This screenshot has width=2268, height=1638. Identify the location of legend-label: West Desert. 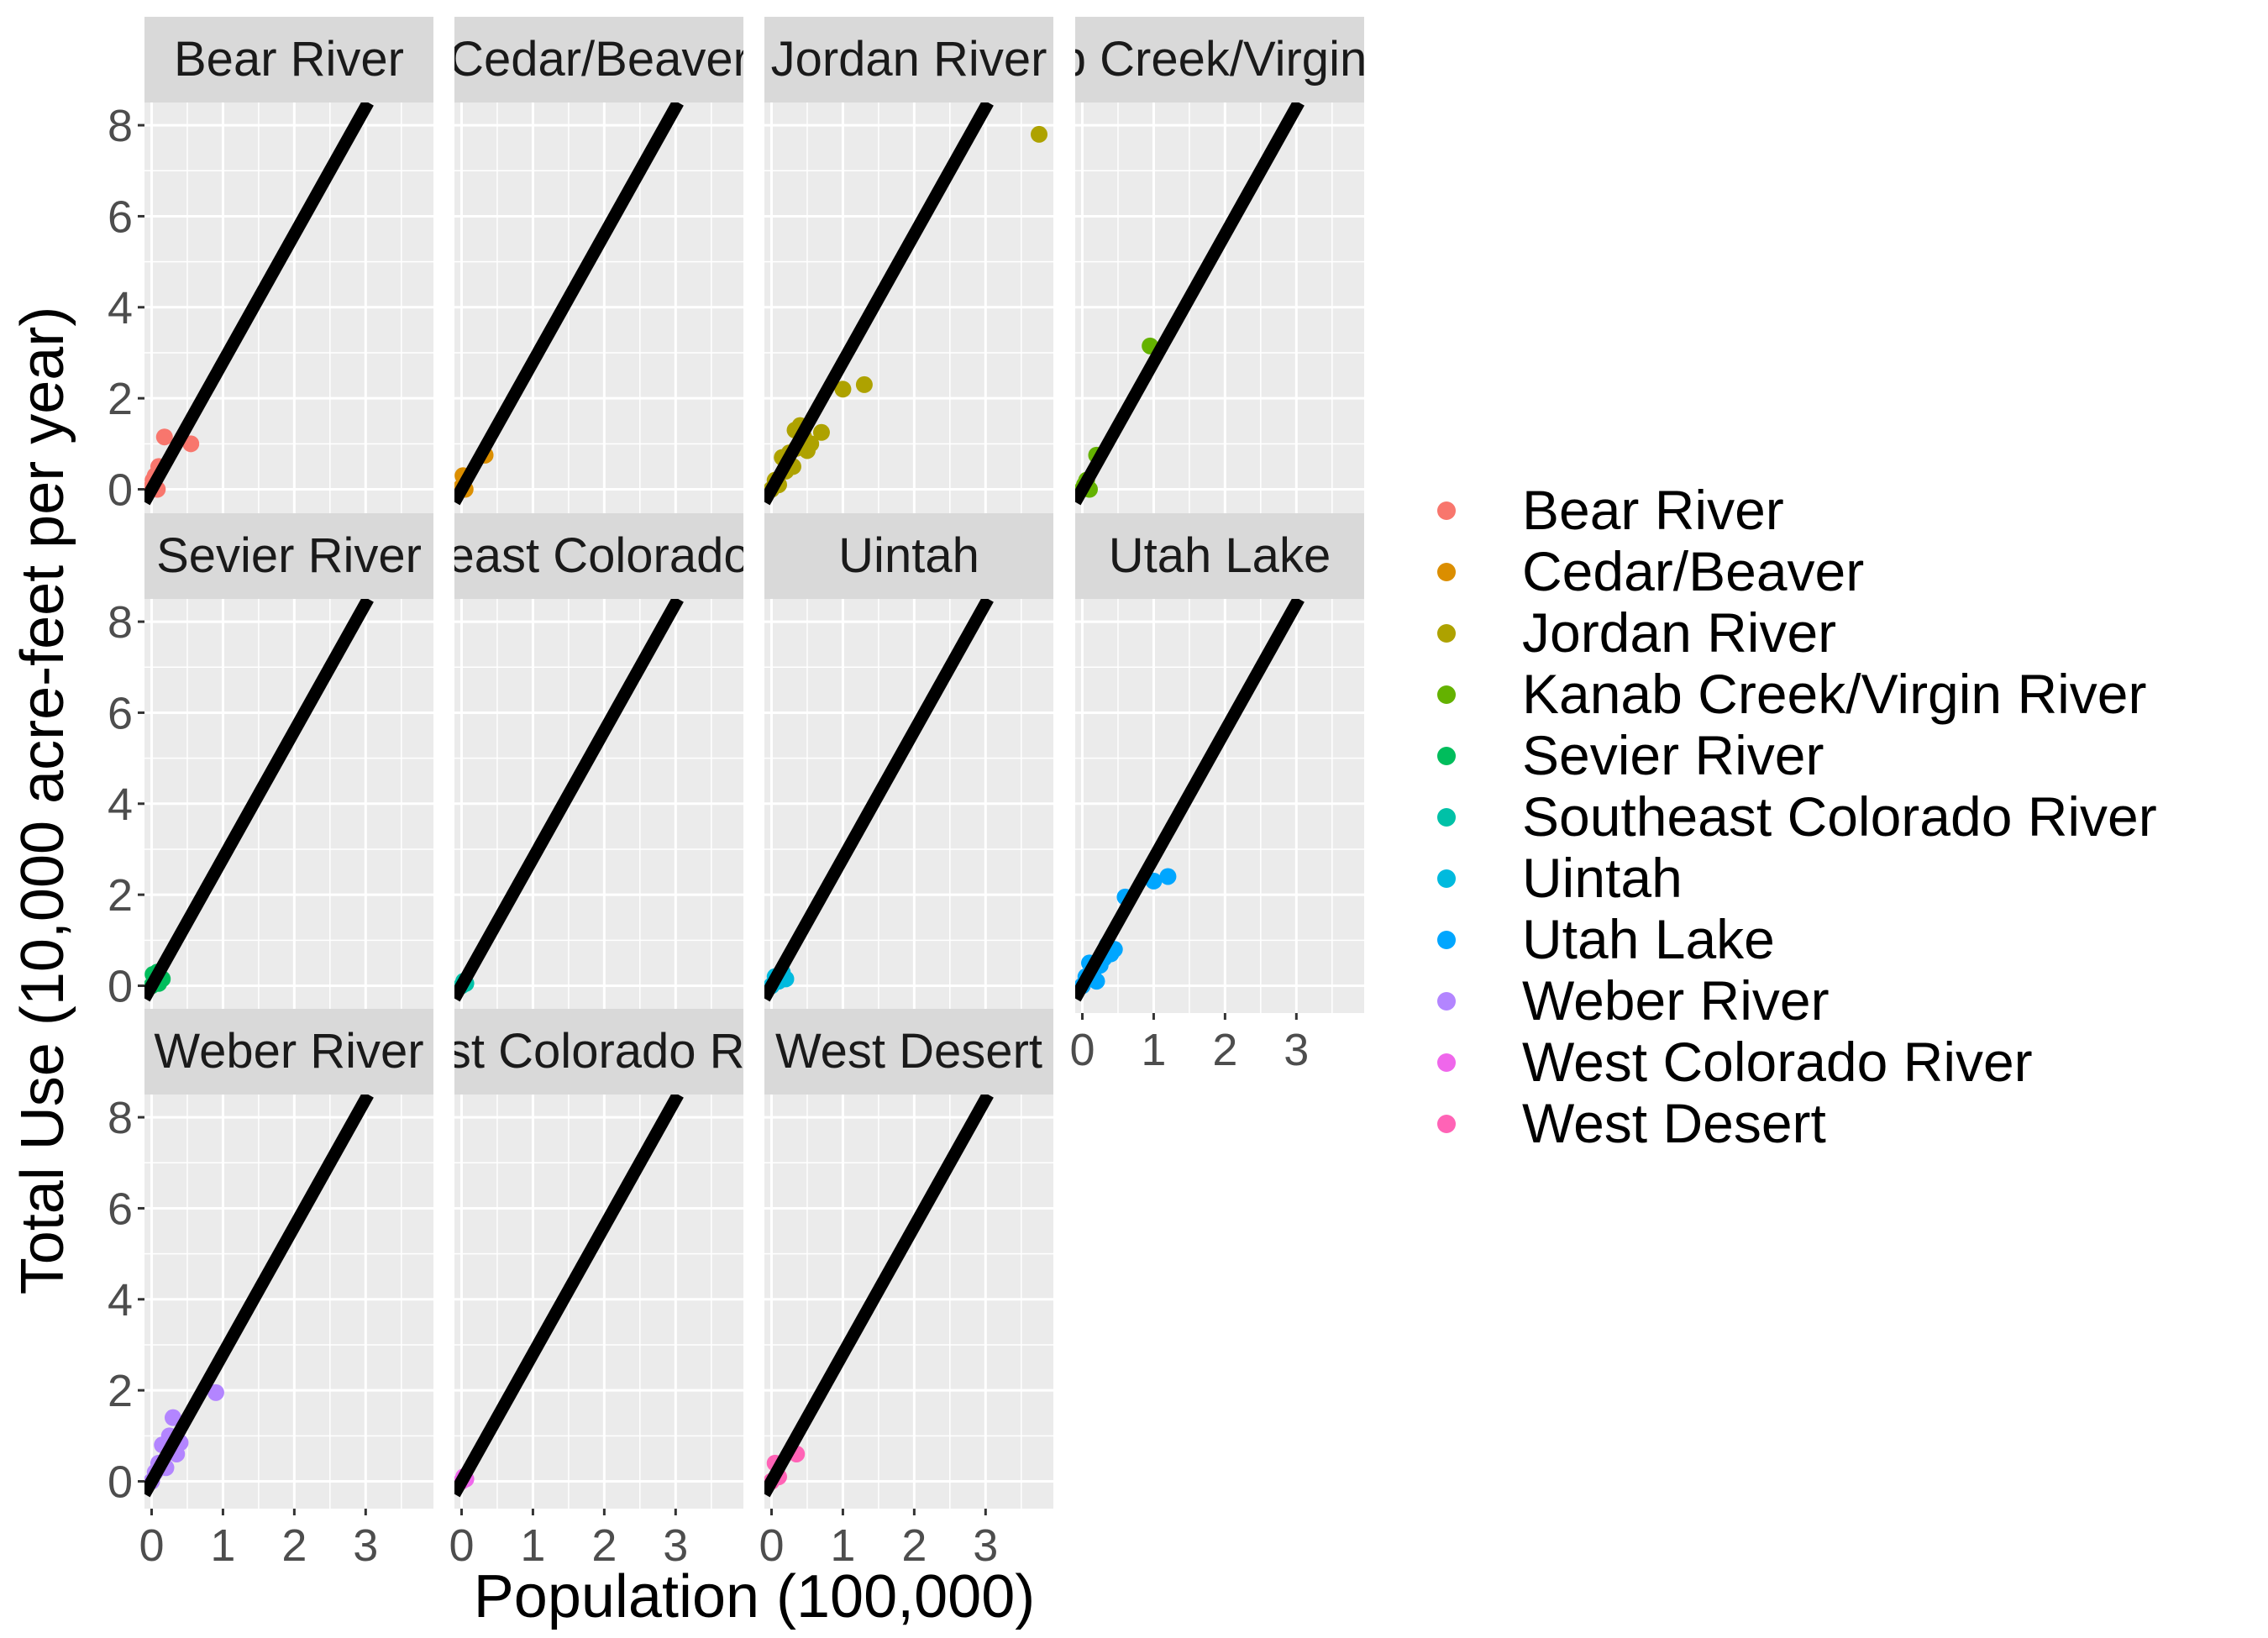
(1674, 1123).